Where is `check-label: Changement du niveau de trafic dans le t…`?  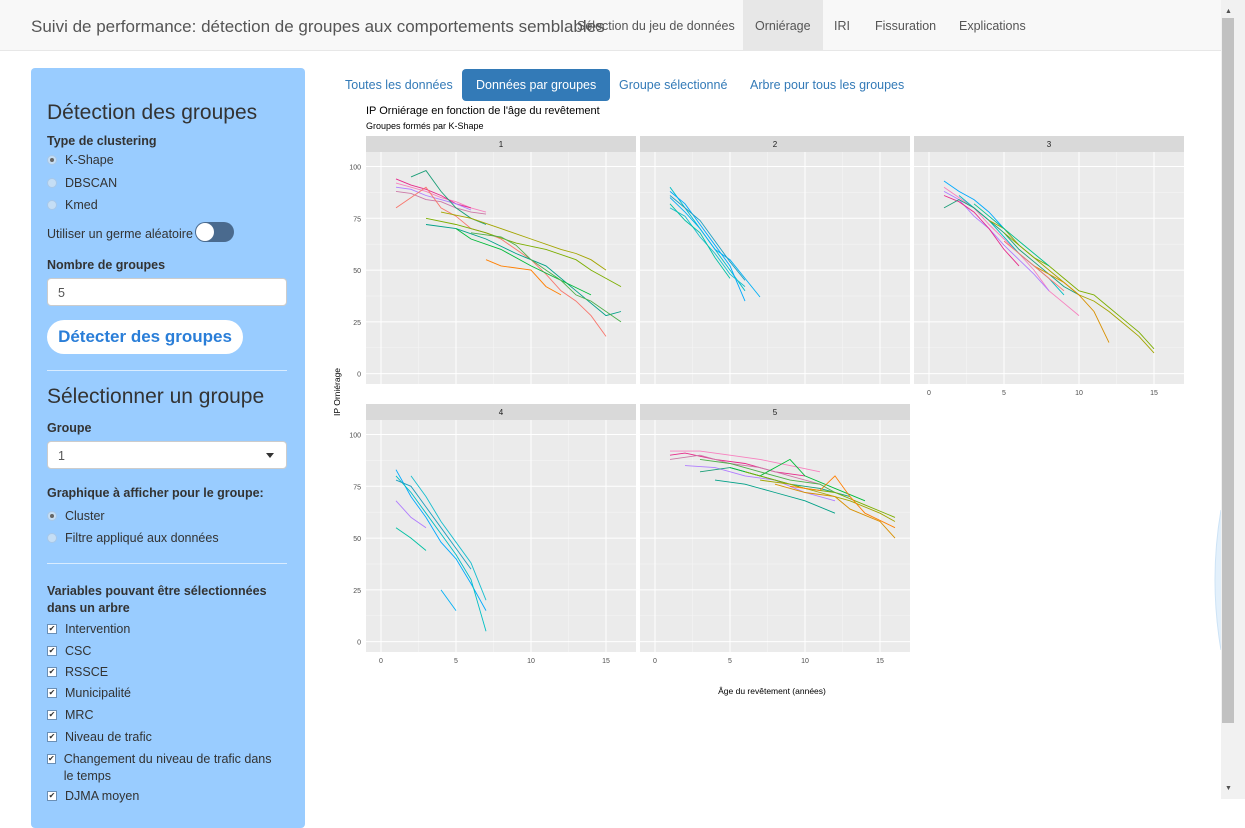 check-label: Changement du niveau de trafic dans le t… is located at coordinates (167, 767).